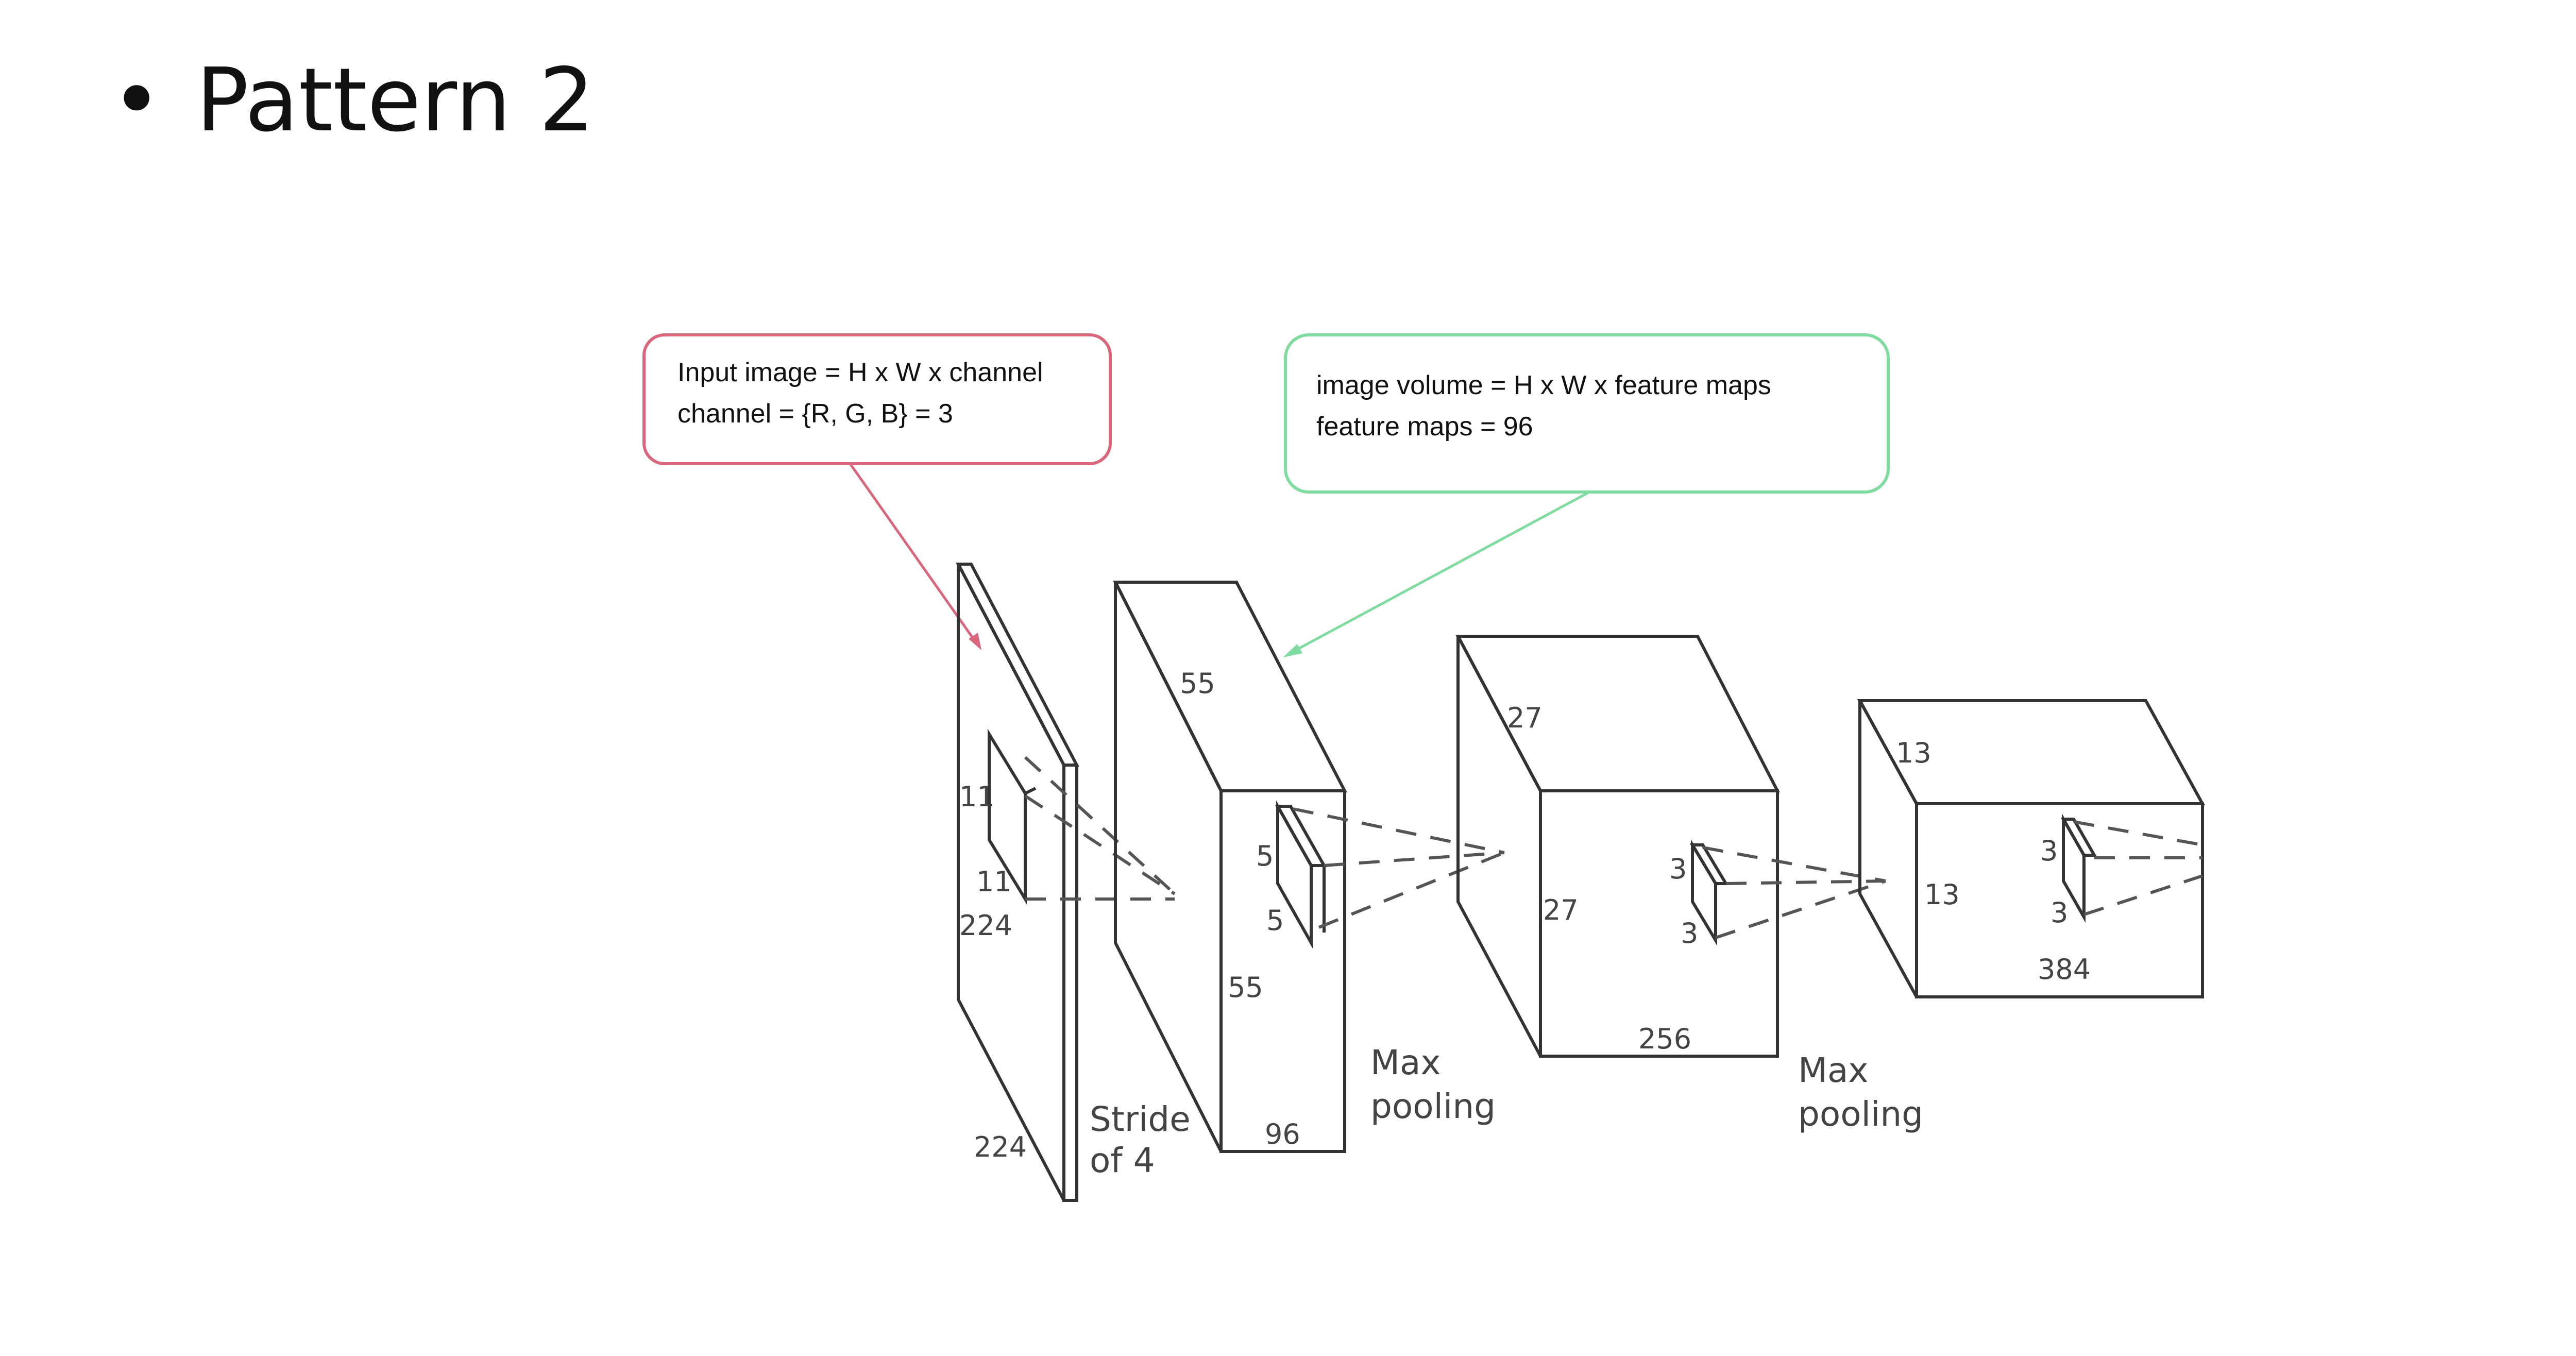 The height and width of the screenshot is (1356, 2576). I want to click on input-callout-box, so click(877, 399).